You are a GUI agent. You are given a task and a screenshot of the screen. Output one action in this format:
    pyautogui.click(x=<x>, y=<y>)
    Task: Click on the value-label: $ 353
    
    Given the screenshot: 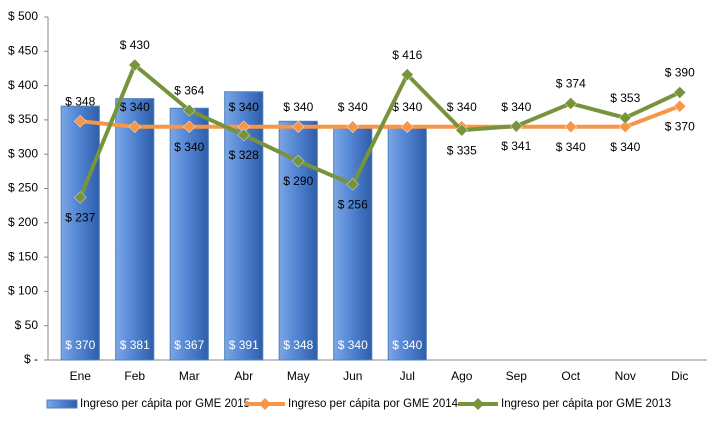 What is the action you would take?
    pyautogui.click(x=625, y=98)
    